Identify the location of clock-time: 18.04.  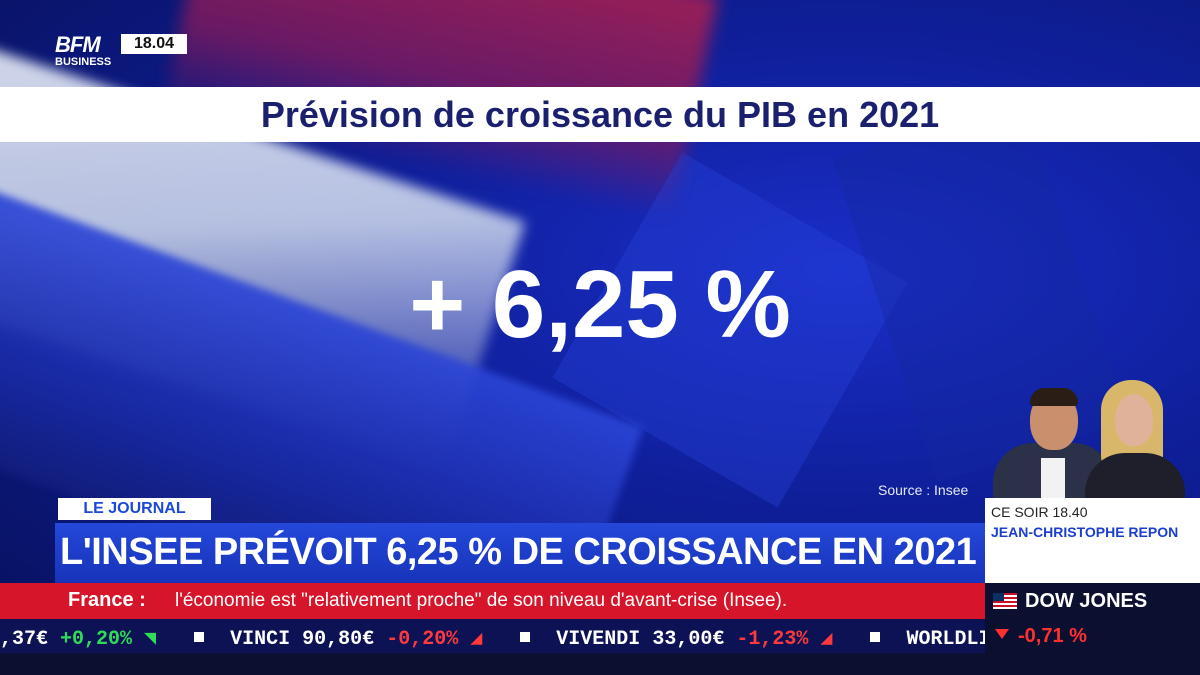
(154, 44).